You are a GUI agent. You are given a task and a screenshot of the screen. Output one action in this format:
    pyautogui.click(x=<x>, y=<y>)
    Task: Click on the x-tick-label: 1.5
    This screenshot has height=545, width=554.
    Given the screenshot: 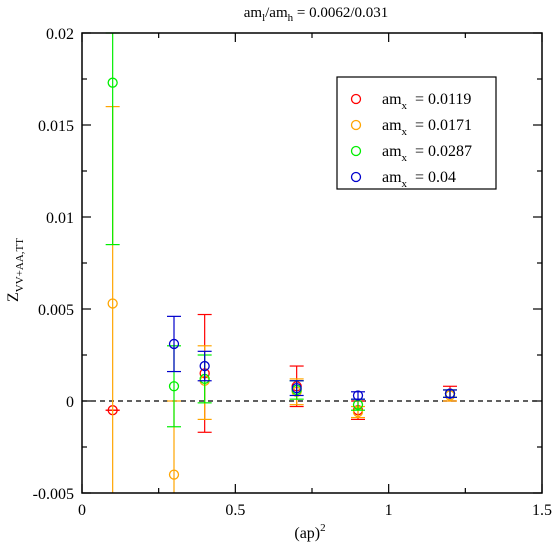 What is the action you would take?
    pyautogui.click(x=542, y=510)
    